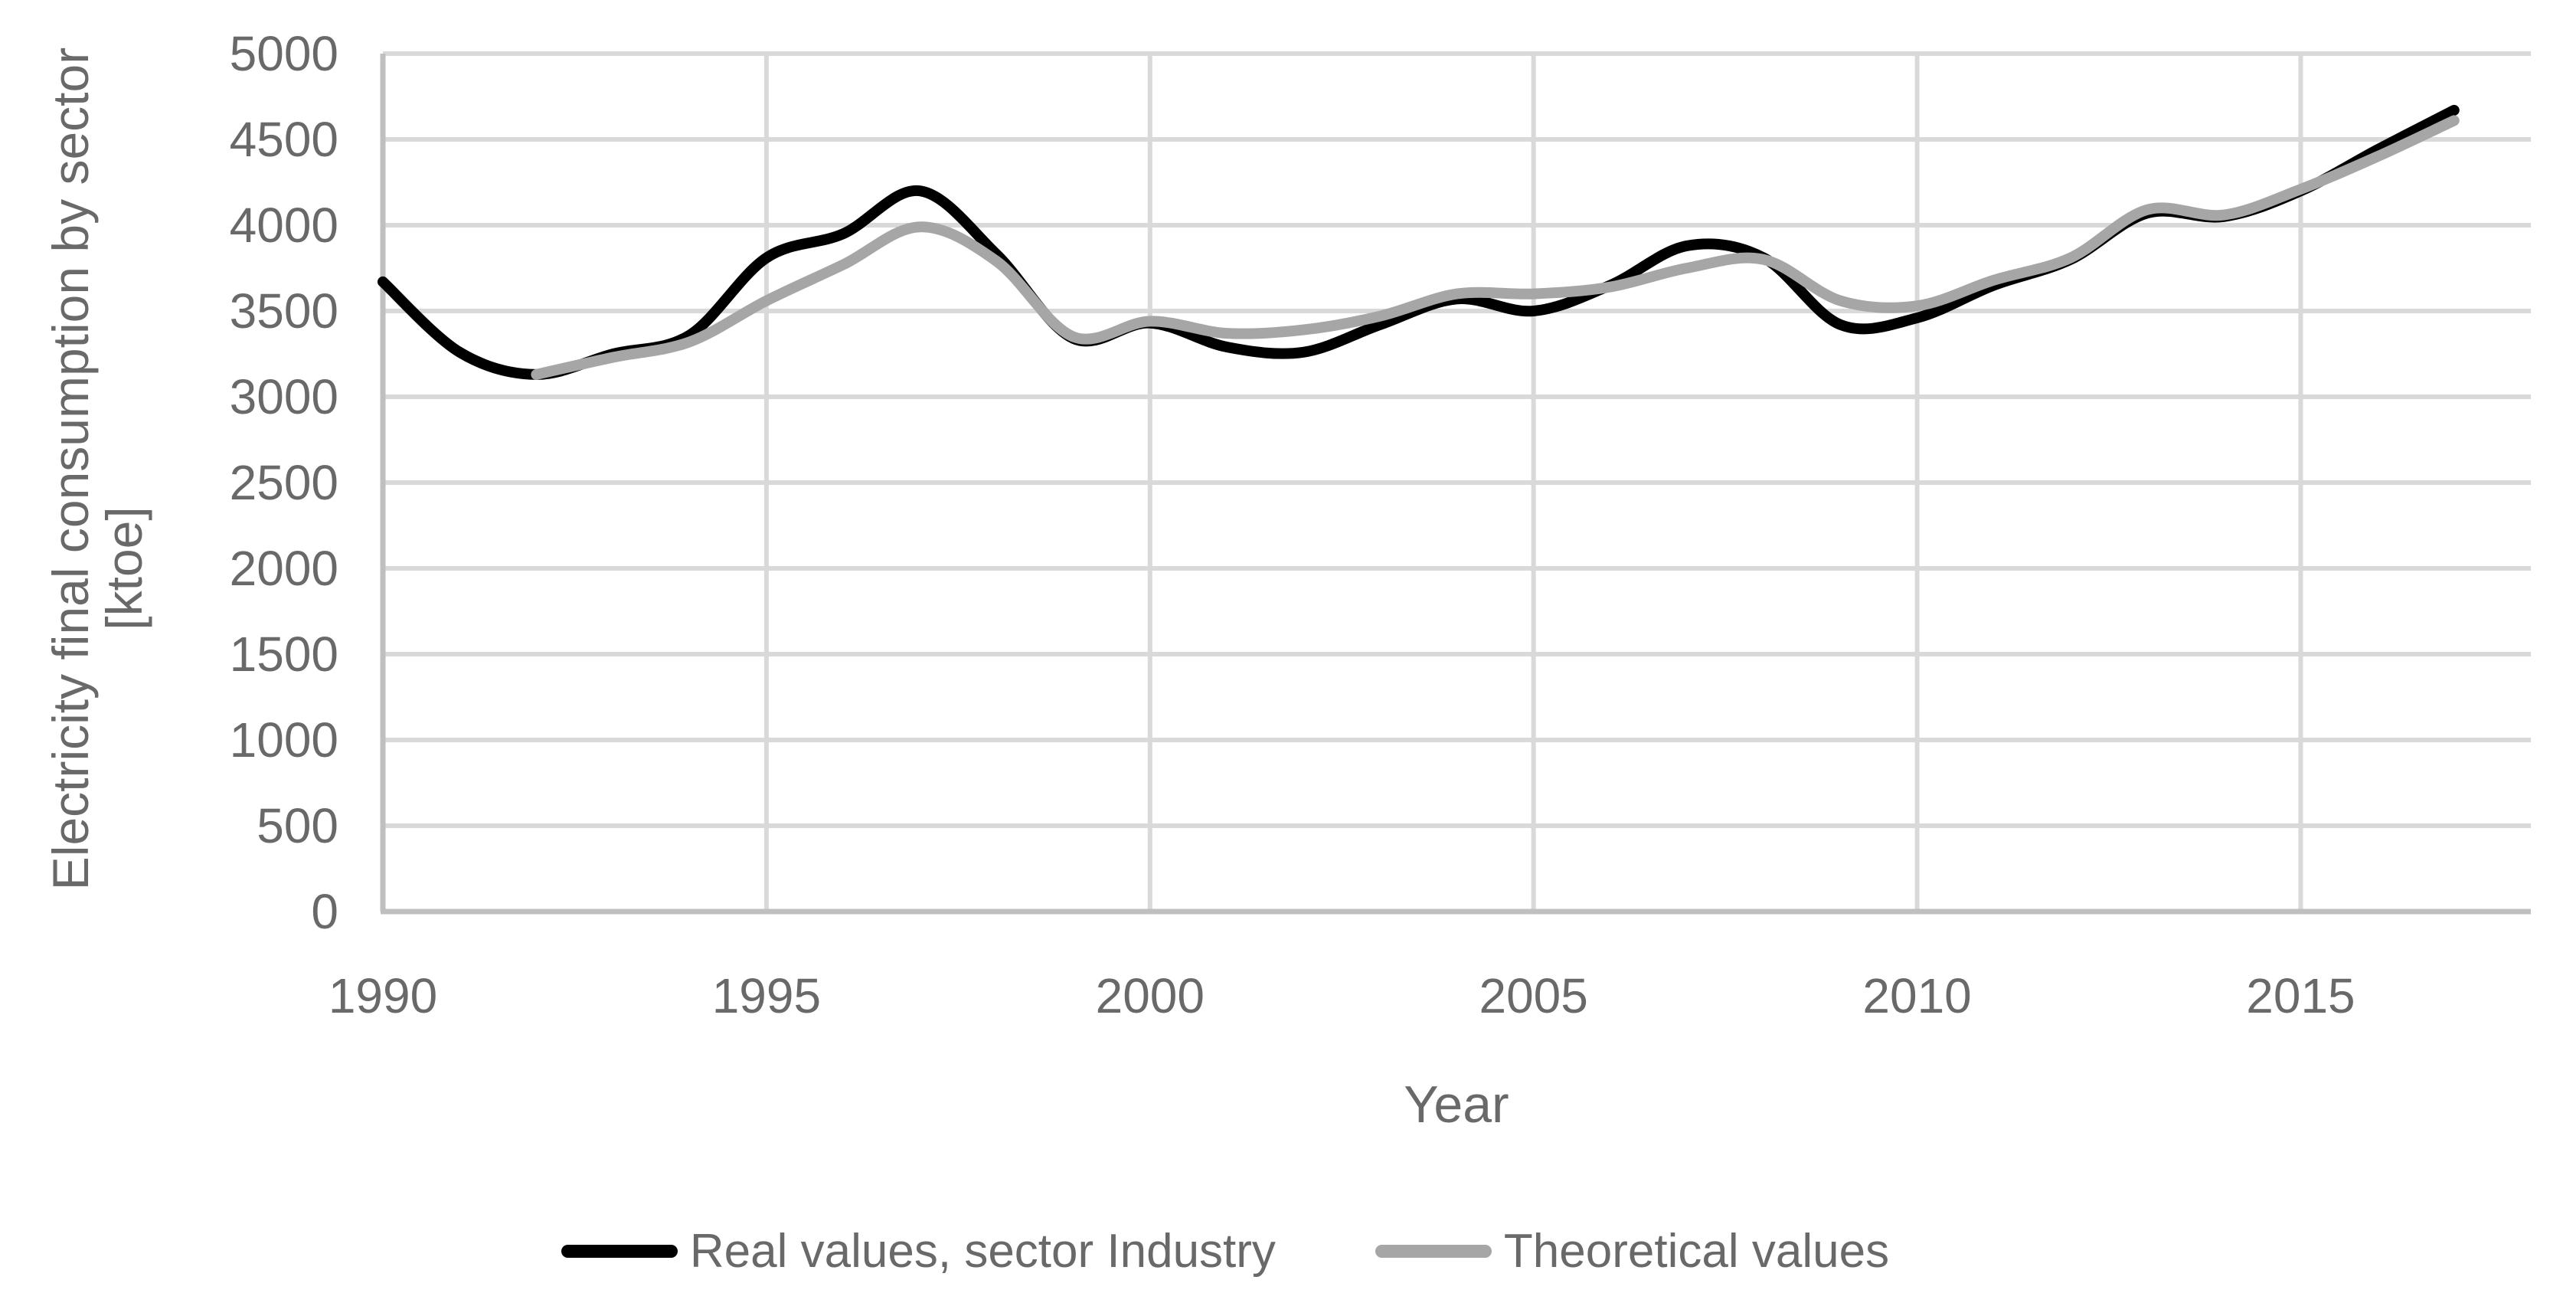 The height and width of the screenshot is (1316, 2576). Describe the element at coordinates (1696, 1251) in the screenshot. I see `legend-label-theoretical-values: Theoretical values` at that location.